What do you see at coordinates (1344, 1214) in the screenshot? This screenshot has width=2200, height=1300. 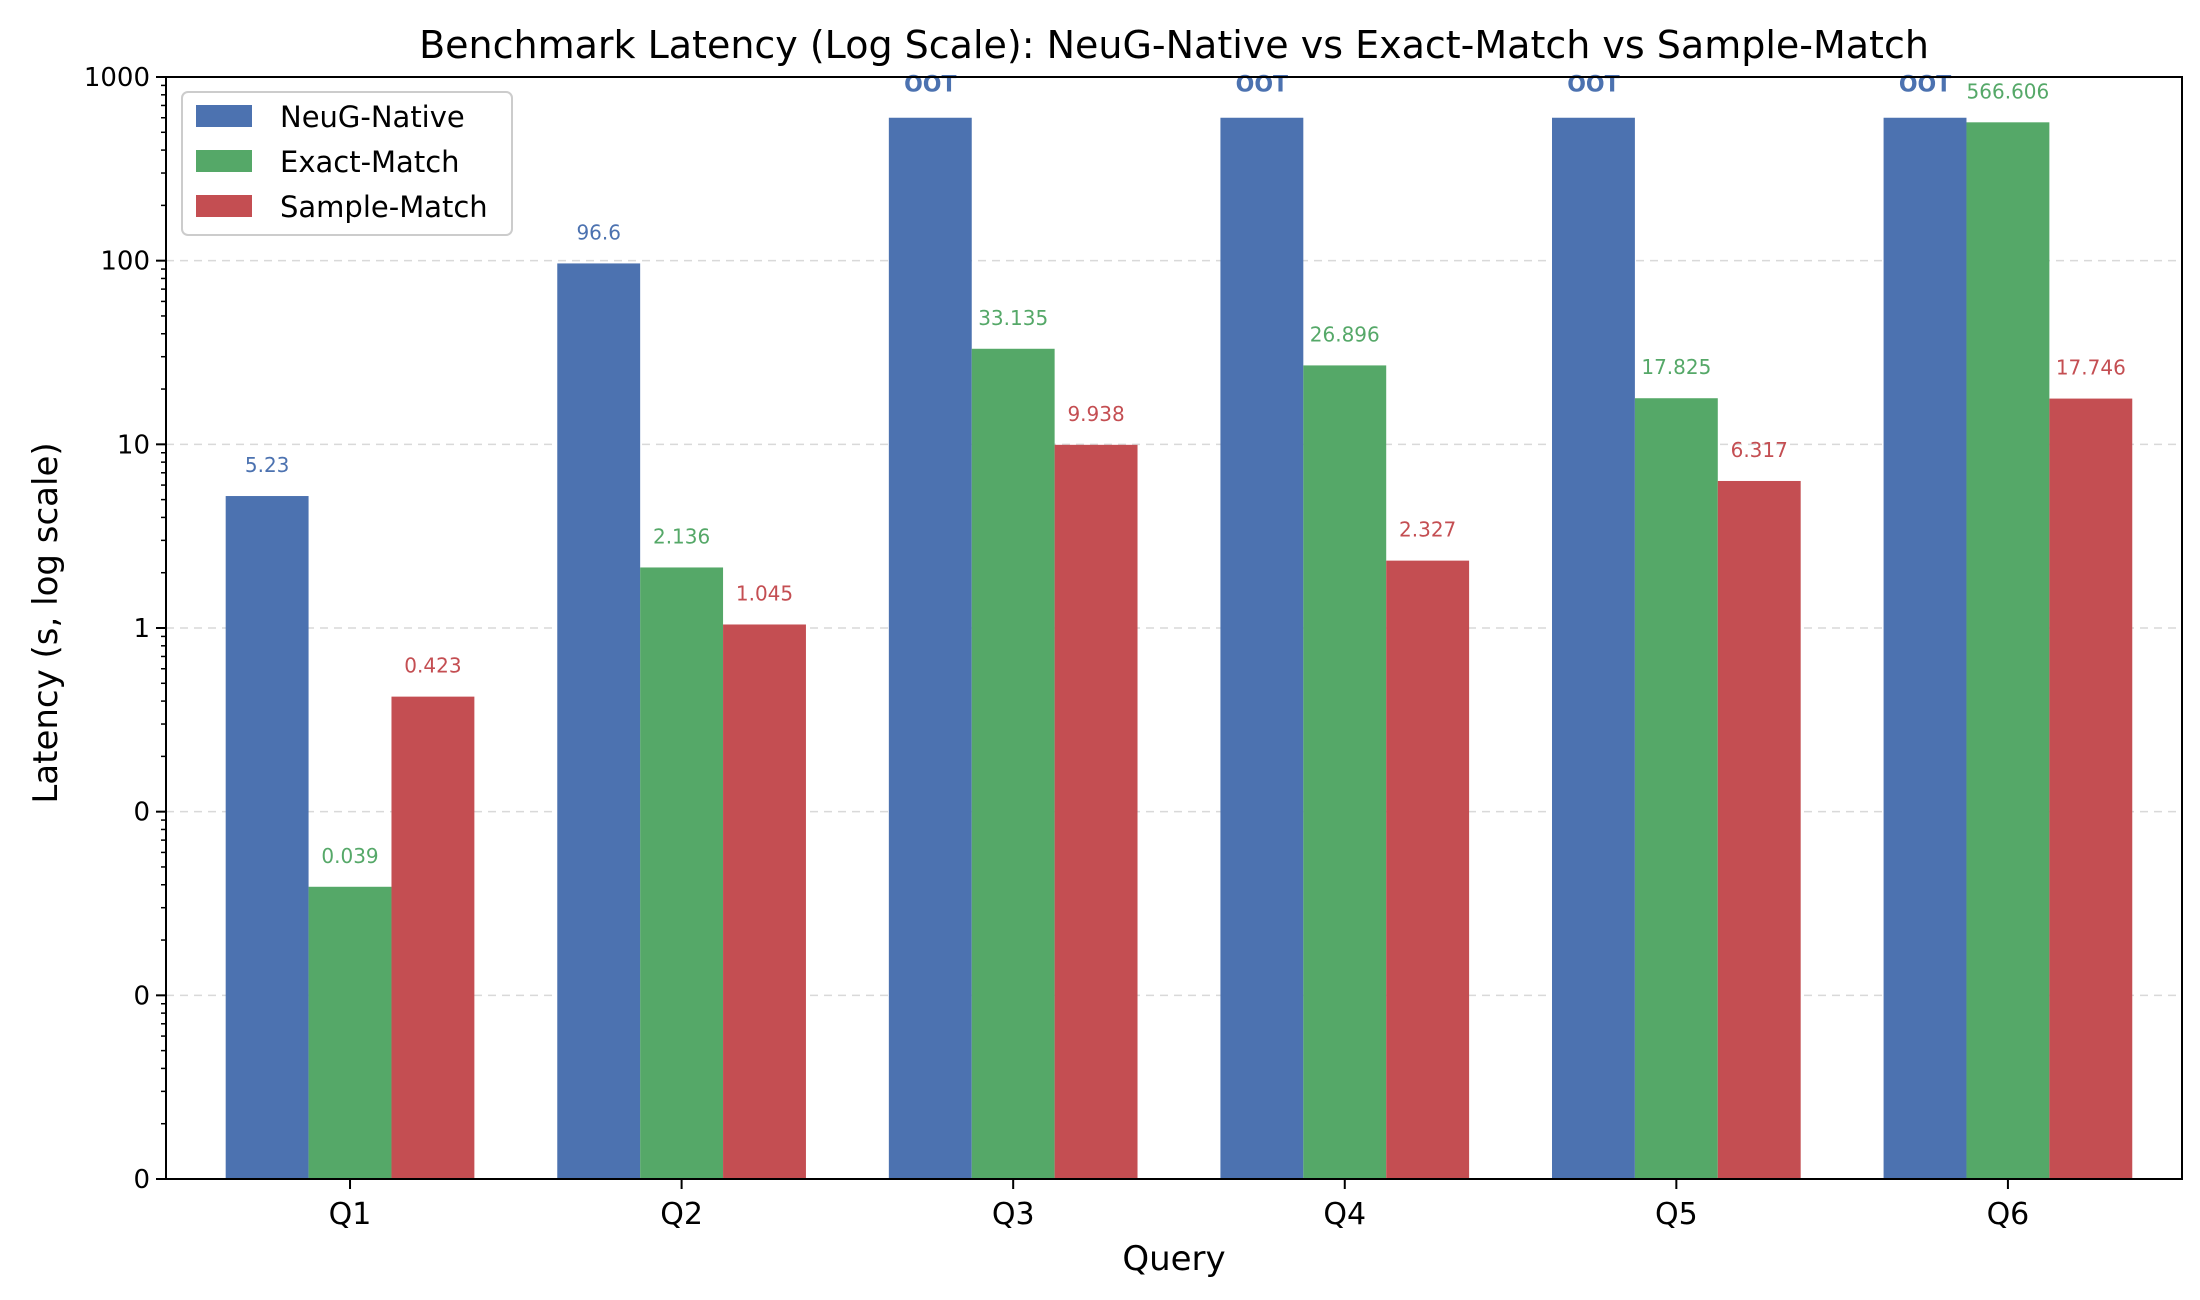 I see `x-tick-label: Q4` at bounding box center [1344, 1214].